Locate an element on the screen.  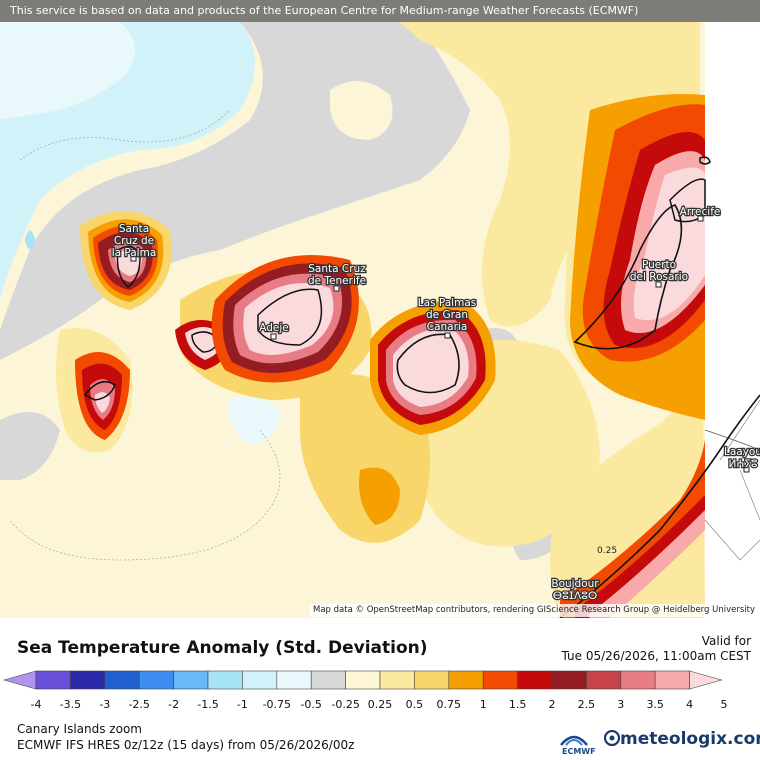
colorbar-tick-label: 1.5 is located at coordinates (518, 704).